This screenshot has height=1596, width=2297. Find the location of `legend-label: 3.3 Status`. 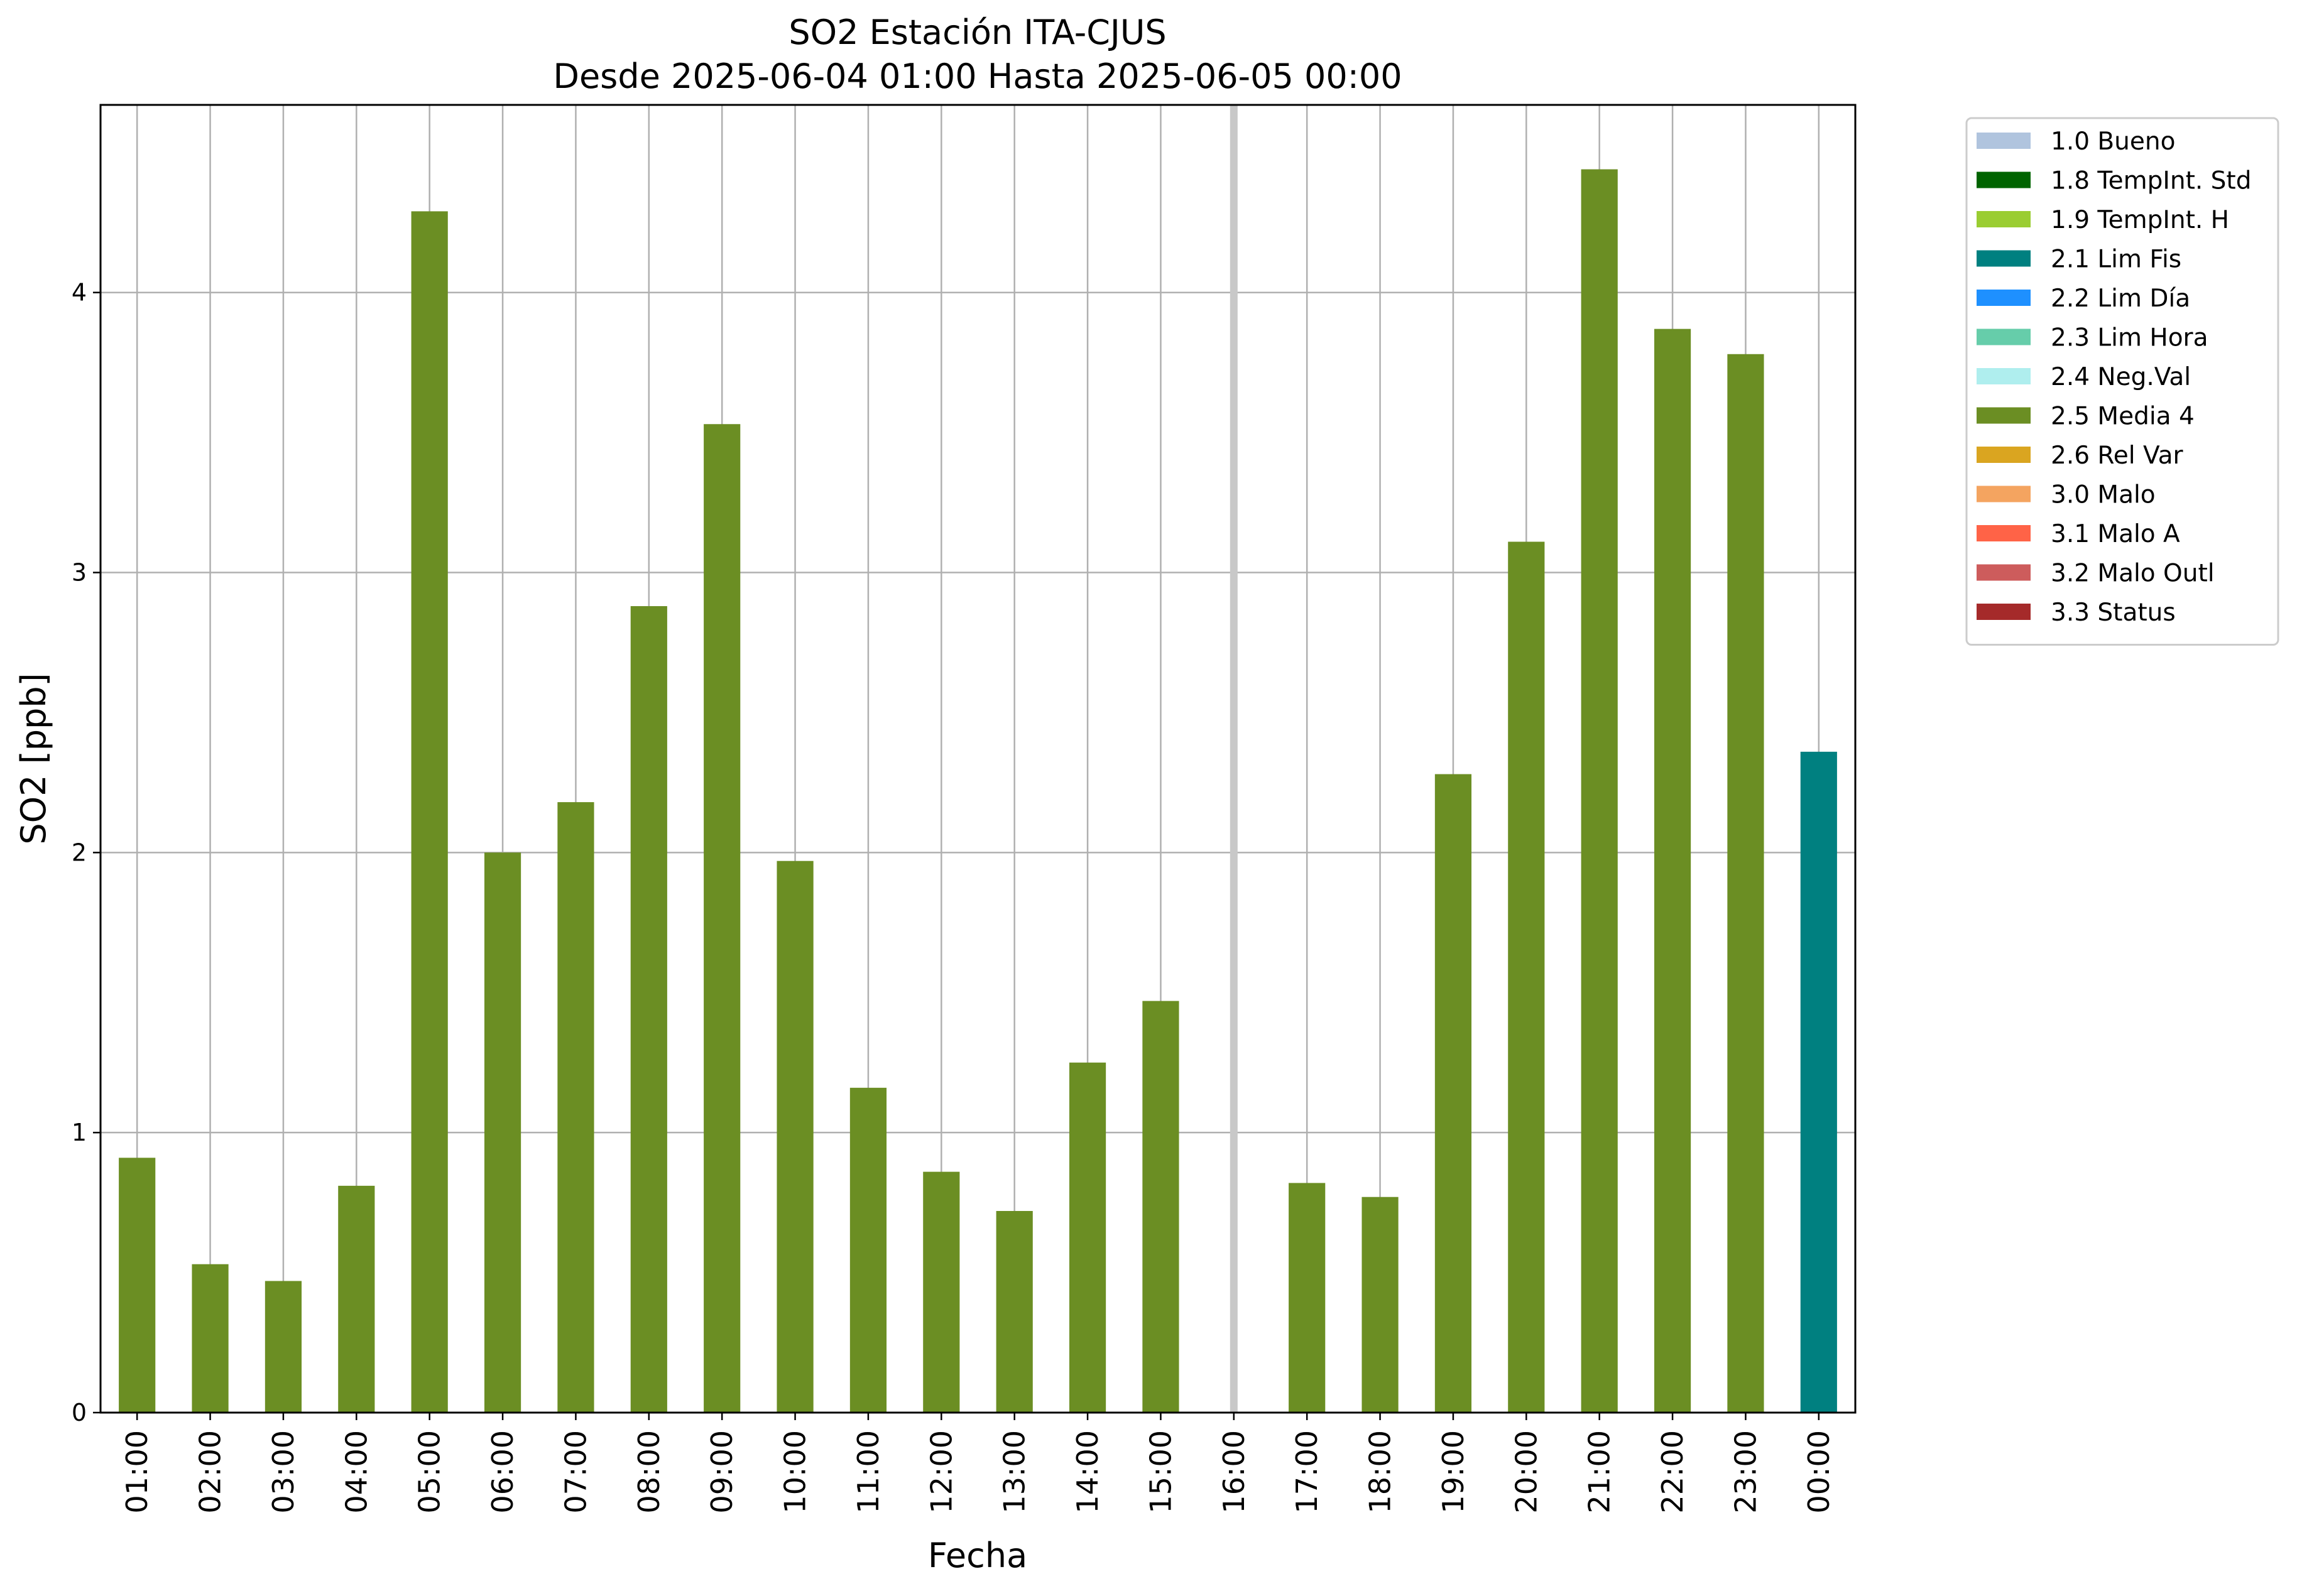

legend-label: 3.3 Status is located at coordinates (2113, 613).